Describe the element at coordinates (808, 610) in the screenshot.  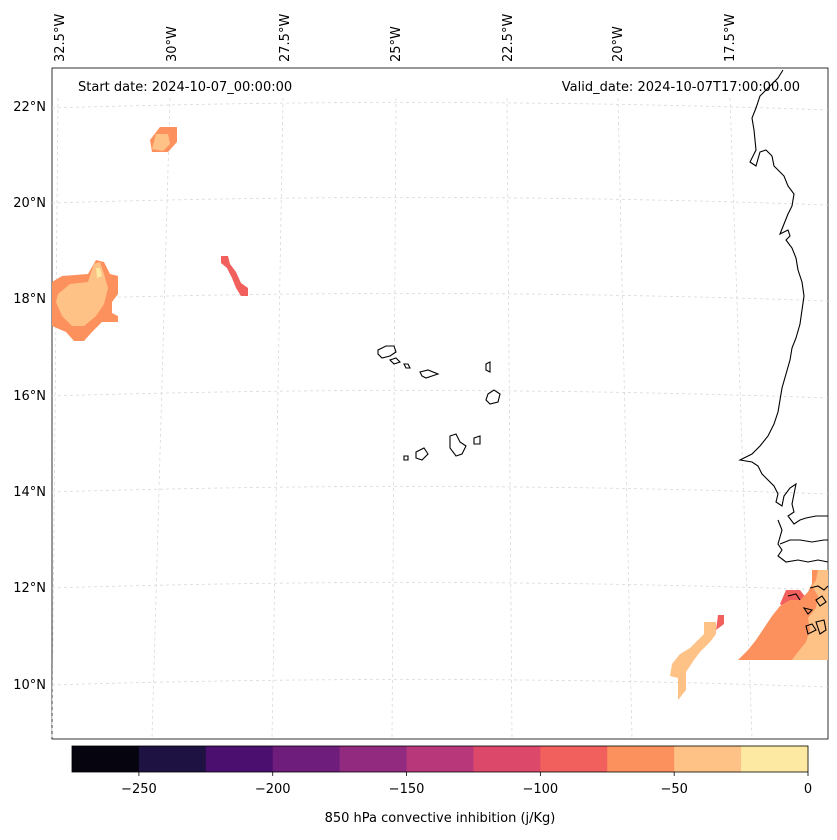
I see `guinea-bissau-coast` at that location.